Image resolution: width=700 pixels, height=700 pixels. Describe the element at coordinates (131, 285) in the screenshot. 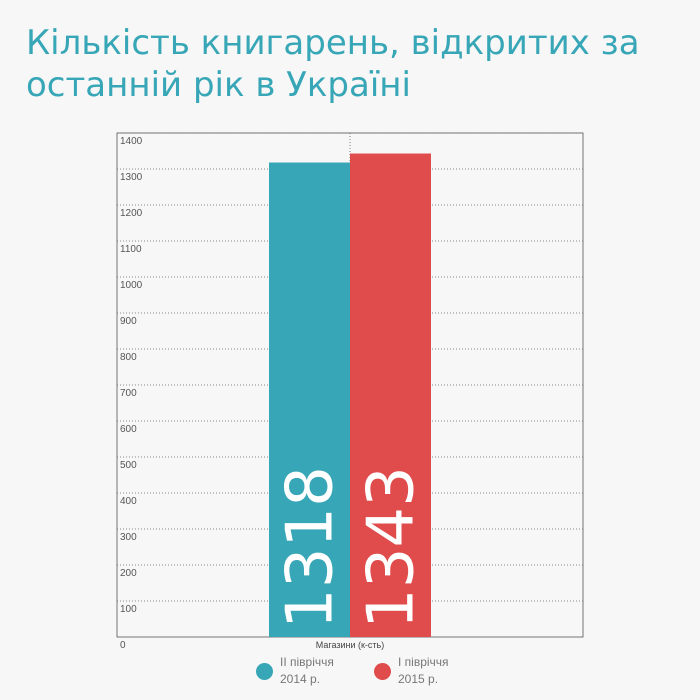

I see `y-tick-label: 1000` at that location.